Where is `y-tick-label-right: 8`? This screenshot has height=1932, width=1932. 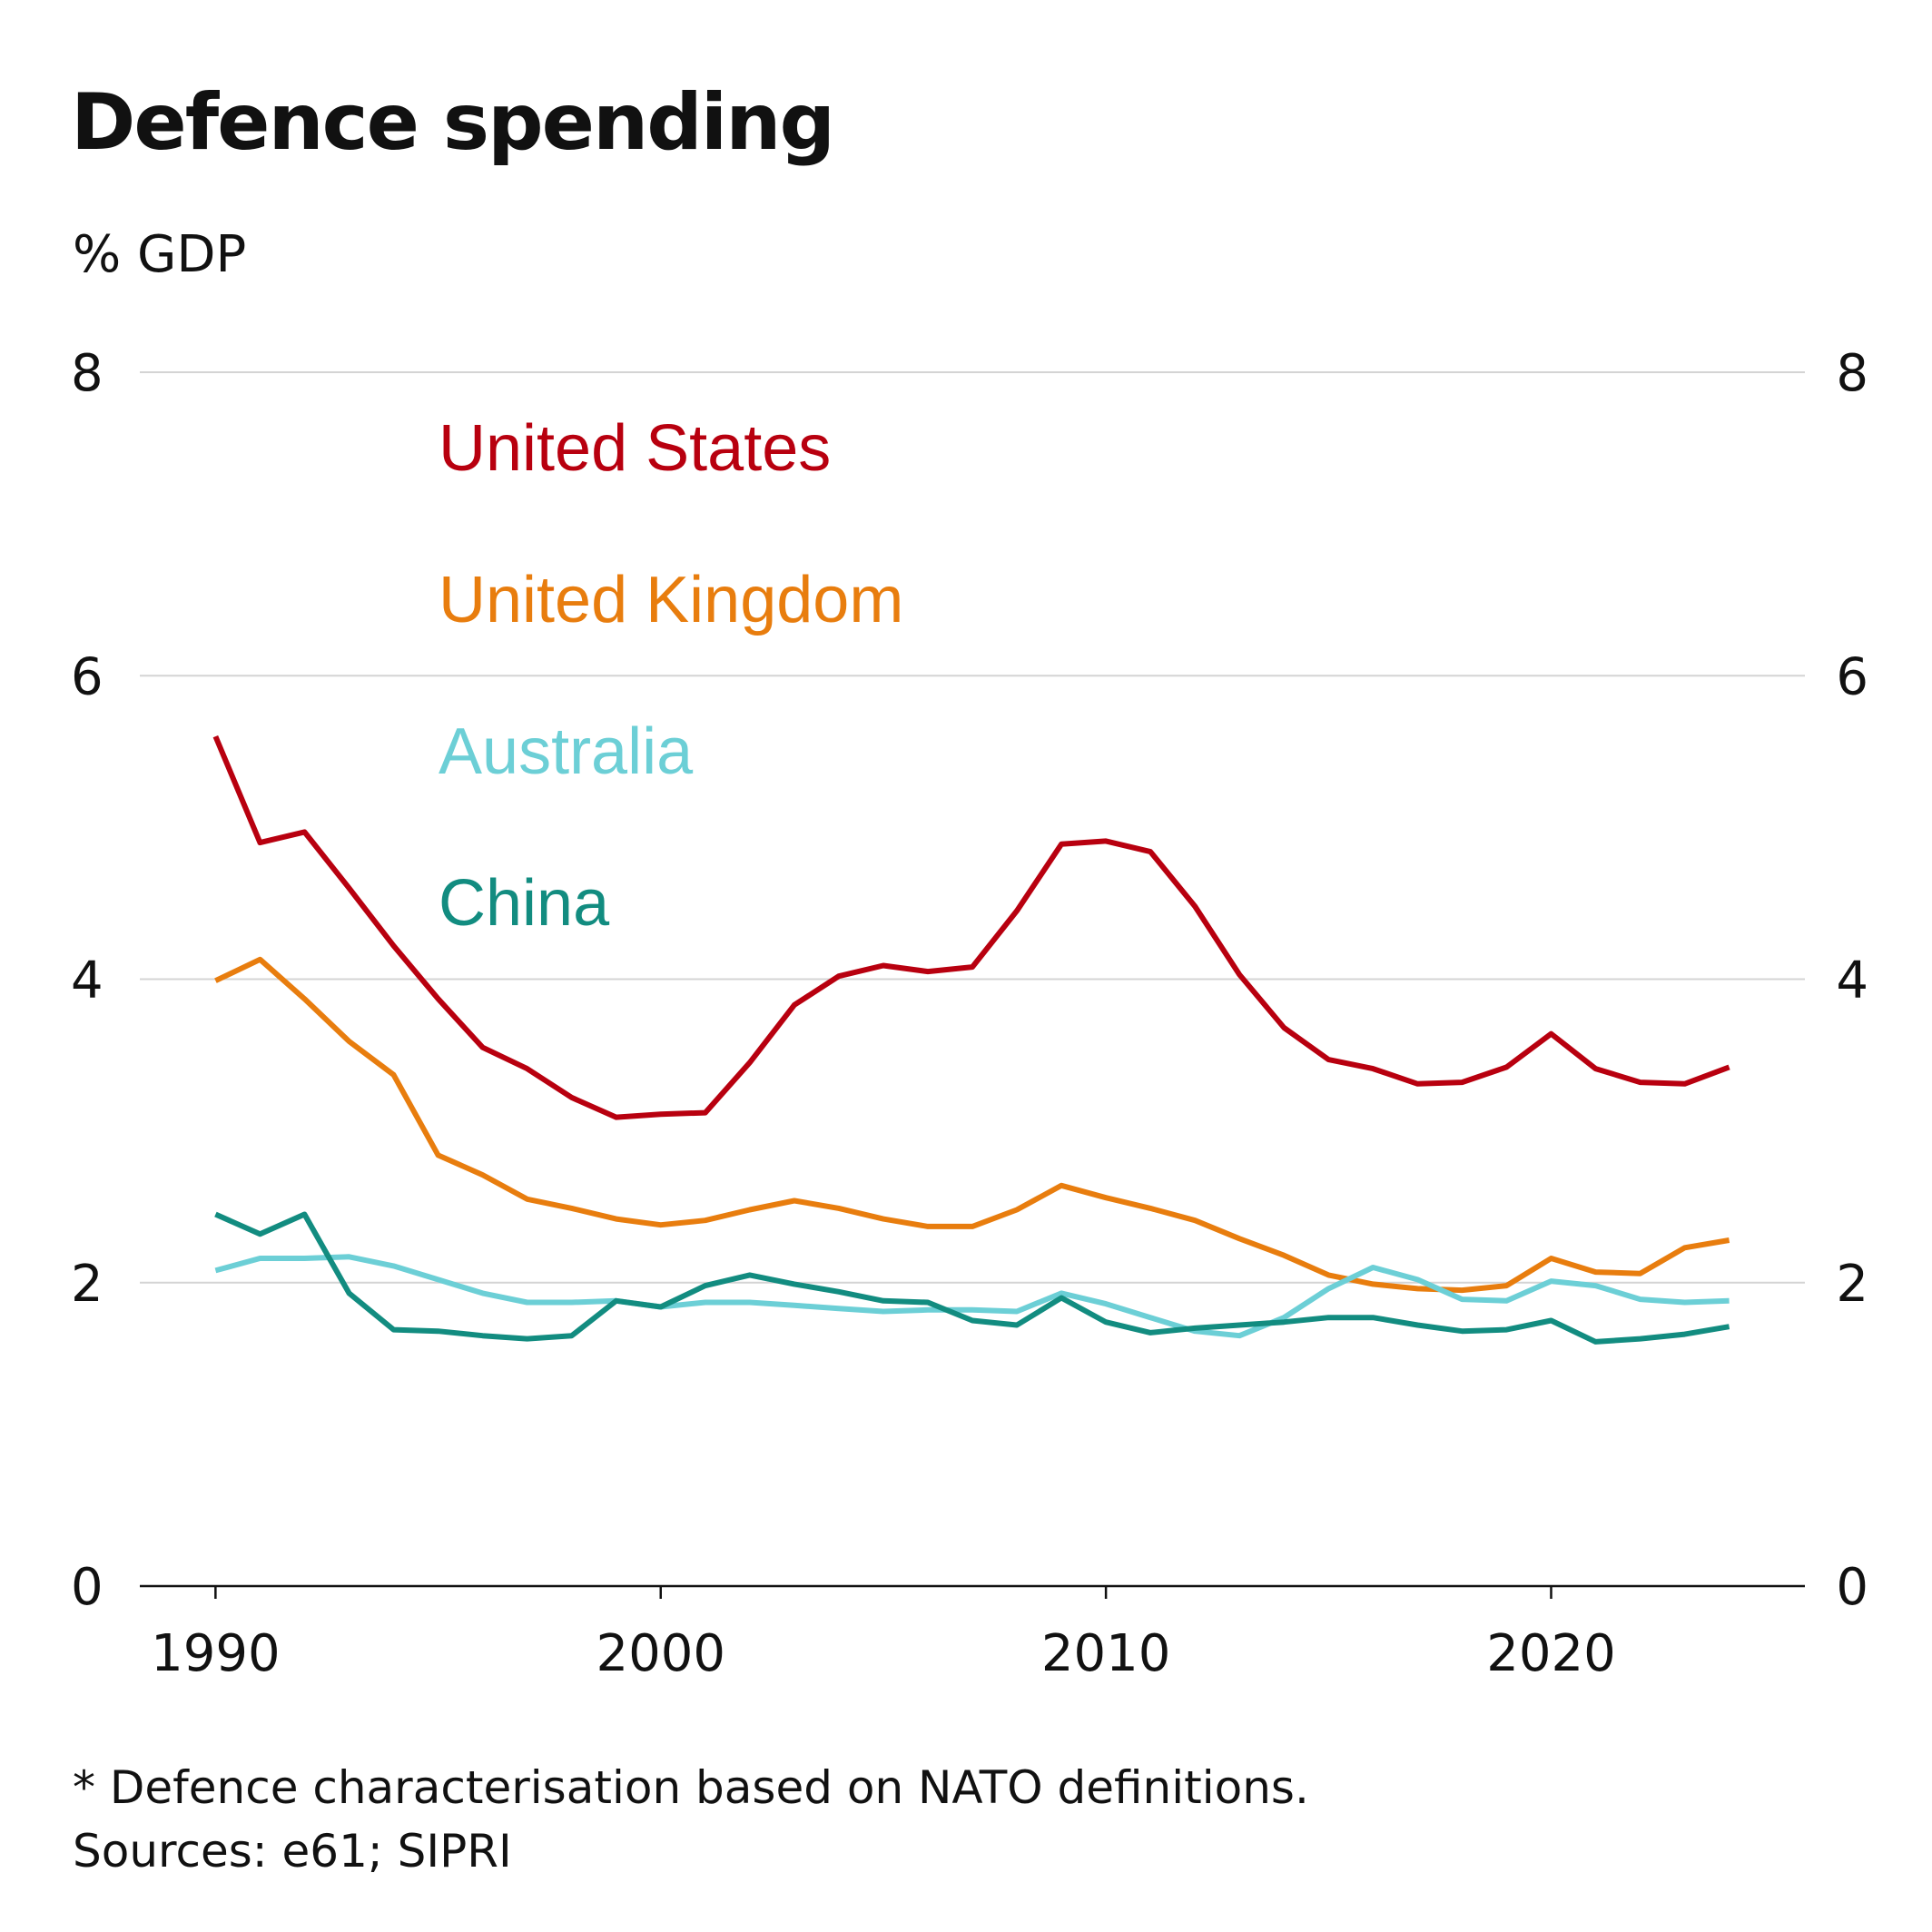
y-tick-label-right: 8 is located at coordinates (1852, 373).